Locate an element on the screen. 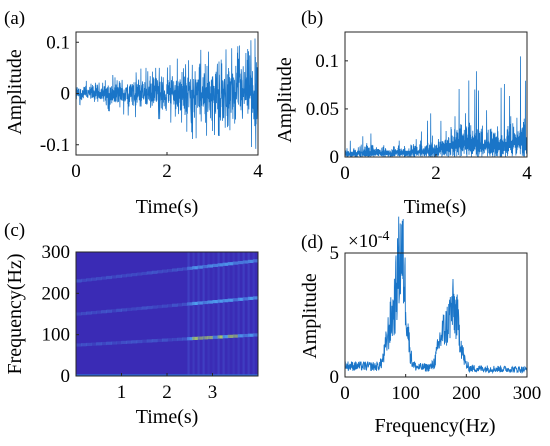 The image size is (550, 446). panel-d-ytick-label: 5 is located at coordinates (335, 253).